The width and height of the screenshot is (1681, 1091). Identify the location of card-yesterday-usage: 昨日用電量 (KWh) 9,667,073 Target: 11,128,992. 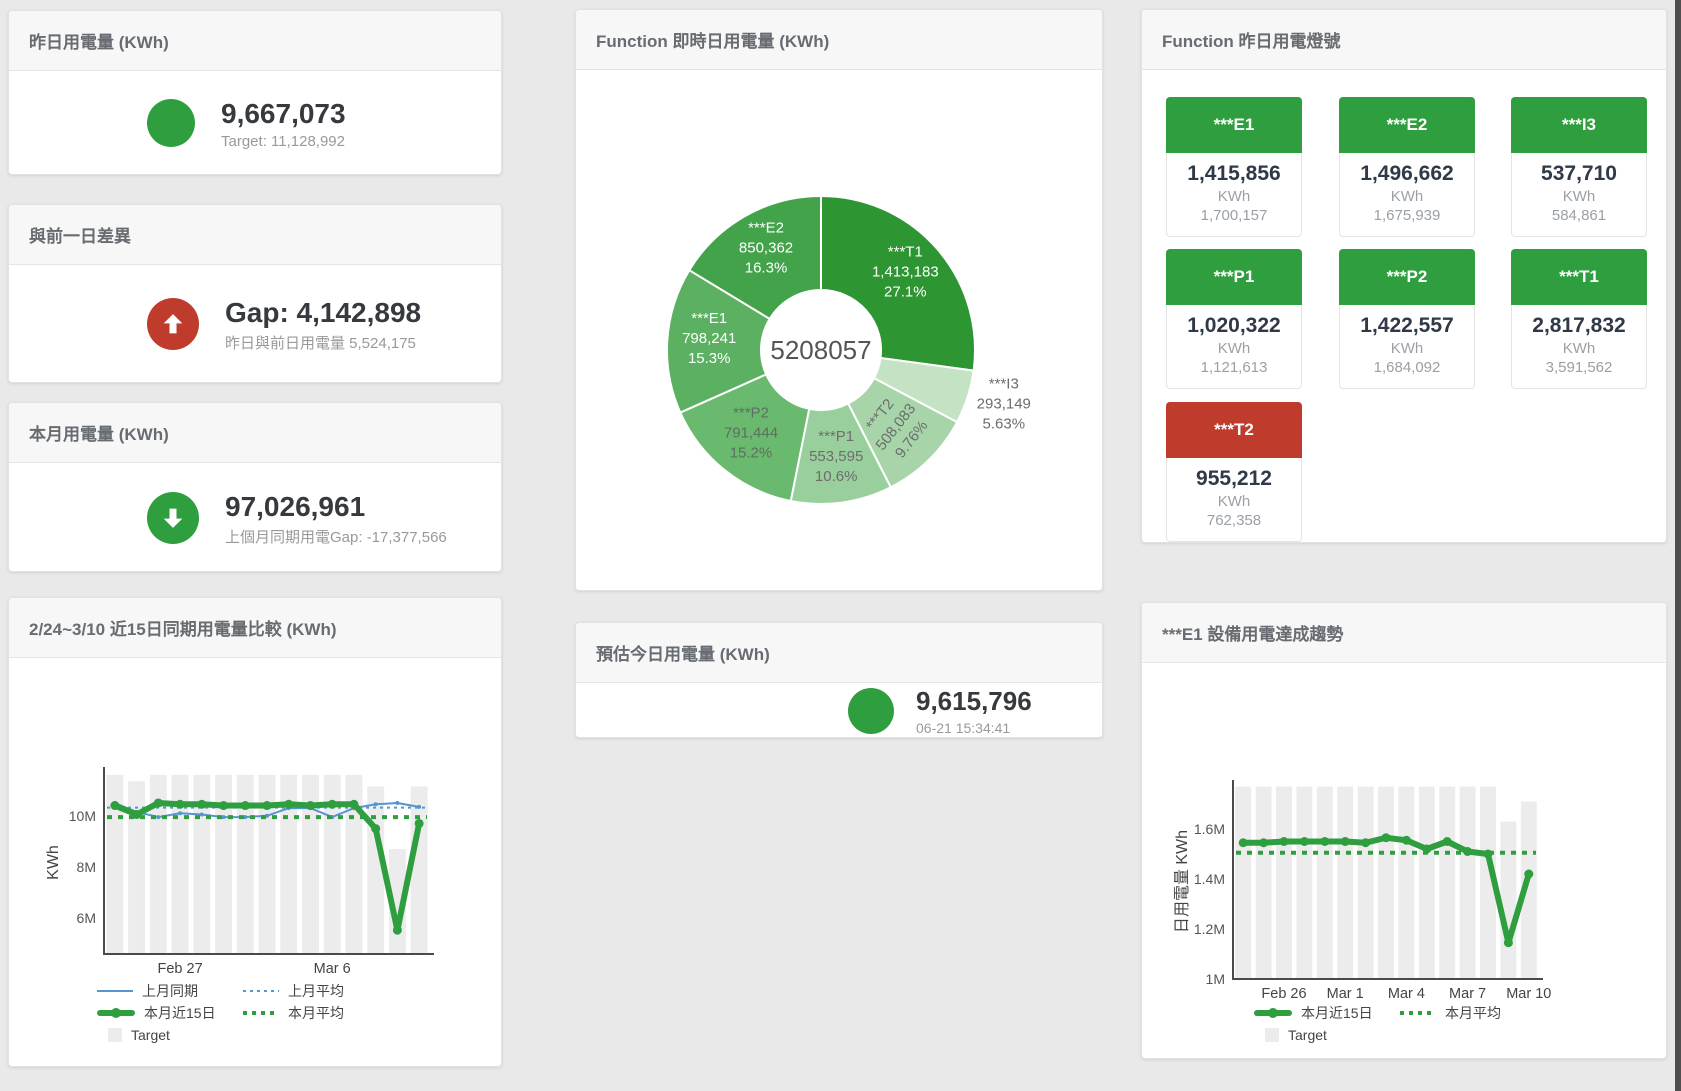
(255, 92).